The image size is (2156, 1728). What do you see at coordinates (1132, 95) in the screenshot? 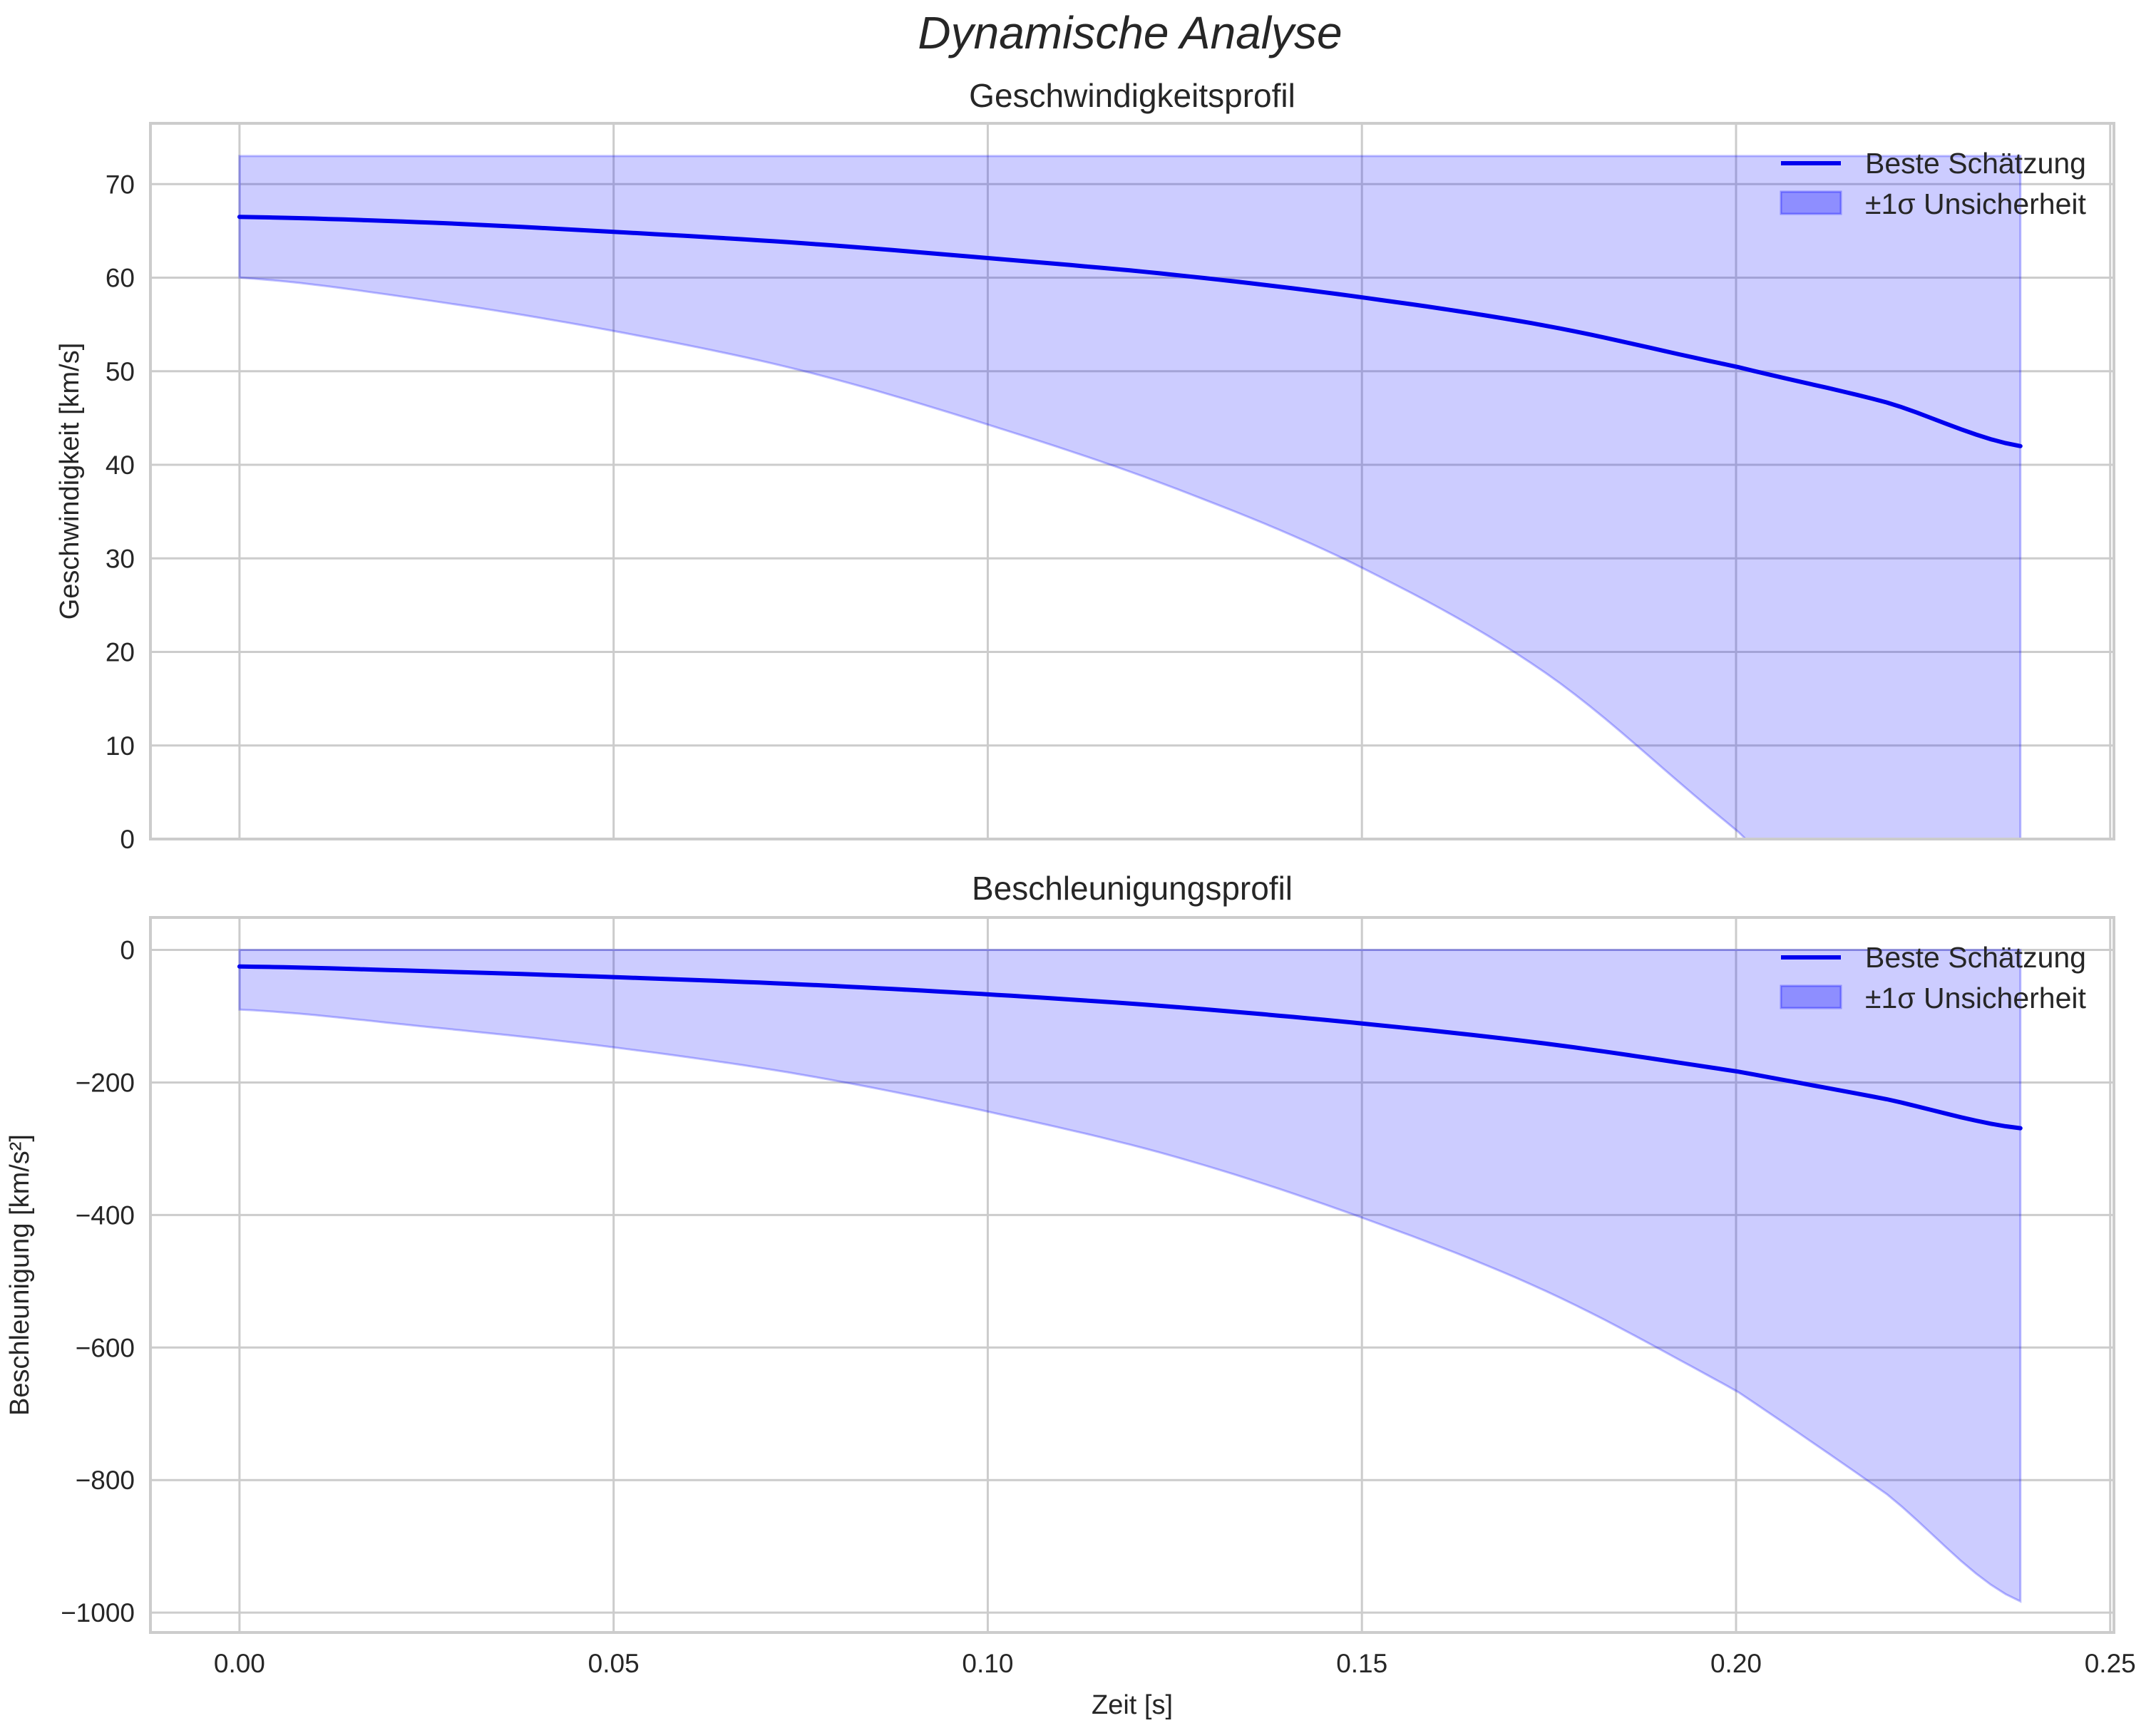
I see `velocity-subplot-title: Geschwindigkeitsprofil` at bounding box center [1132, 95].